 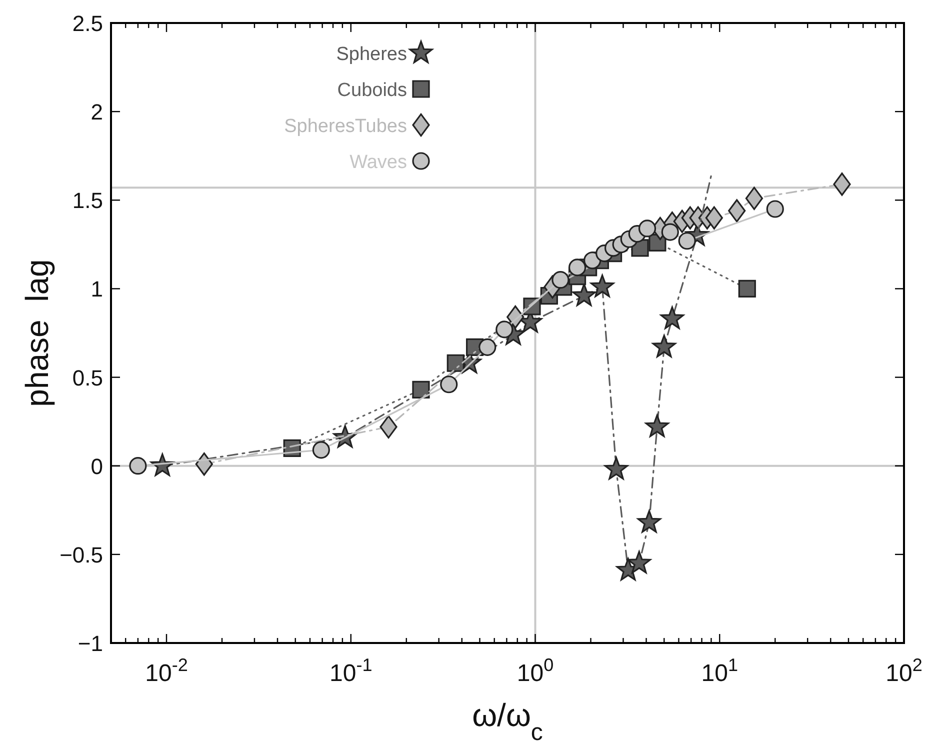 What do you see at coordinates (719, 671) in the screenshot?
I see `x-tick-label: 10$^{1}$` at bounding box center [719, 671].